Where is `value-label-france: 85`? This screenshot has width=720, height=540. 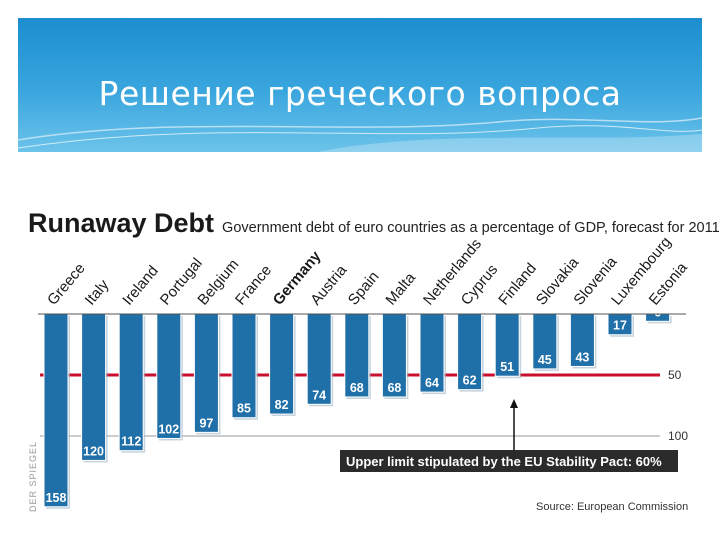
value-label-france: 85 is located at coordinates (244, 409).